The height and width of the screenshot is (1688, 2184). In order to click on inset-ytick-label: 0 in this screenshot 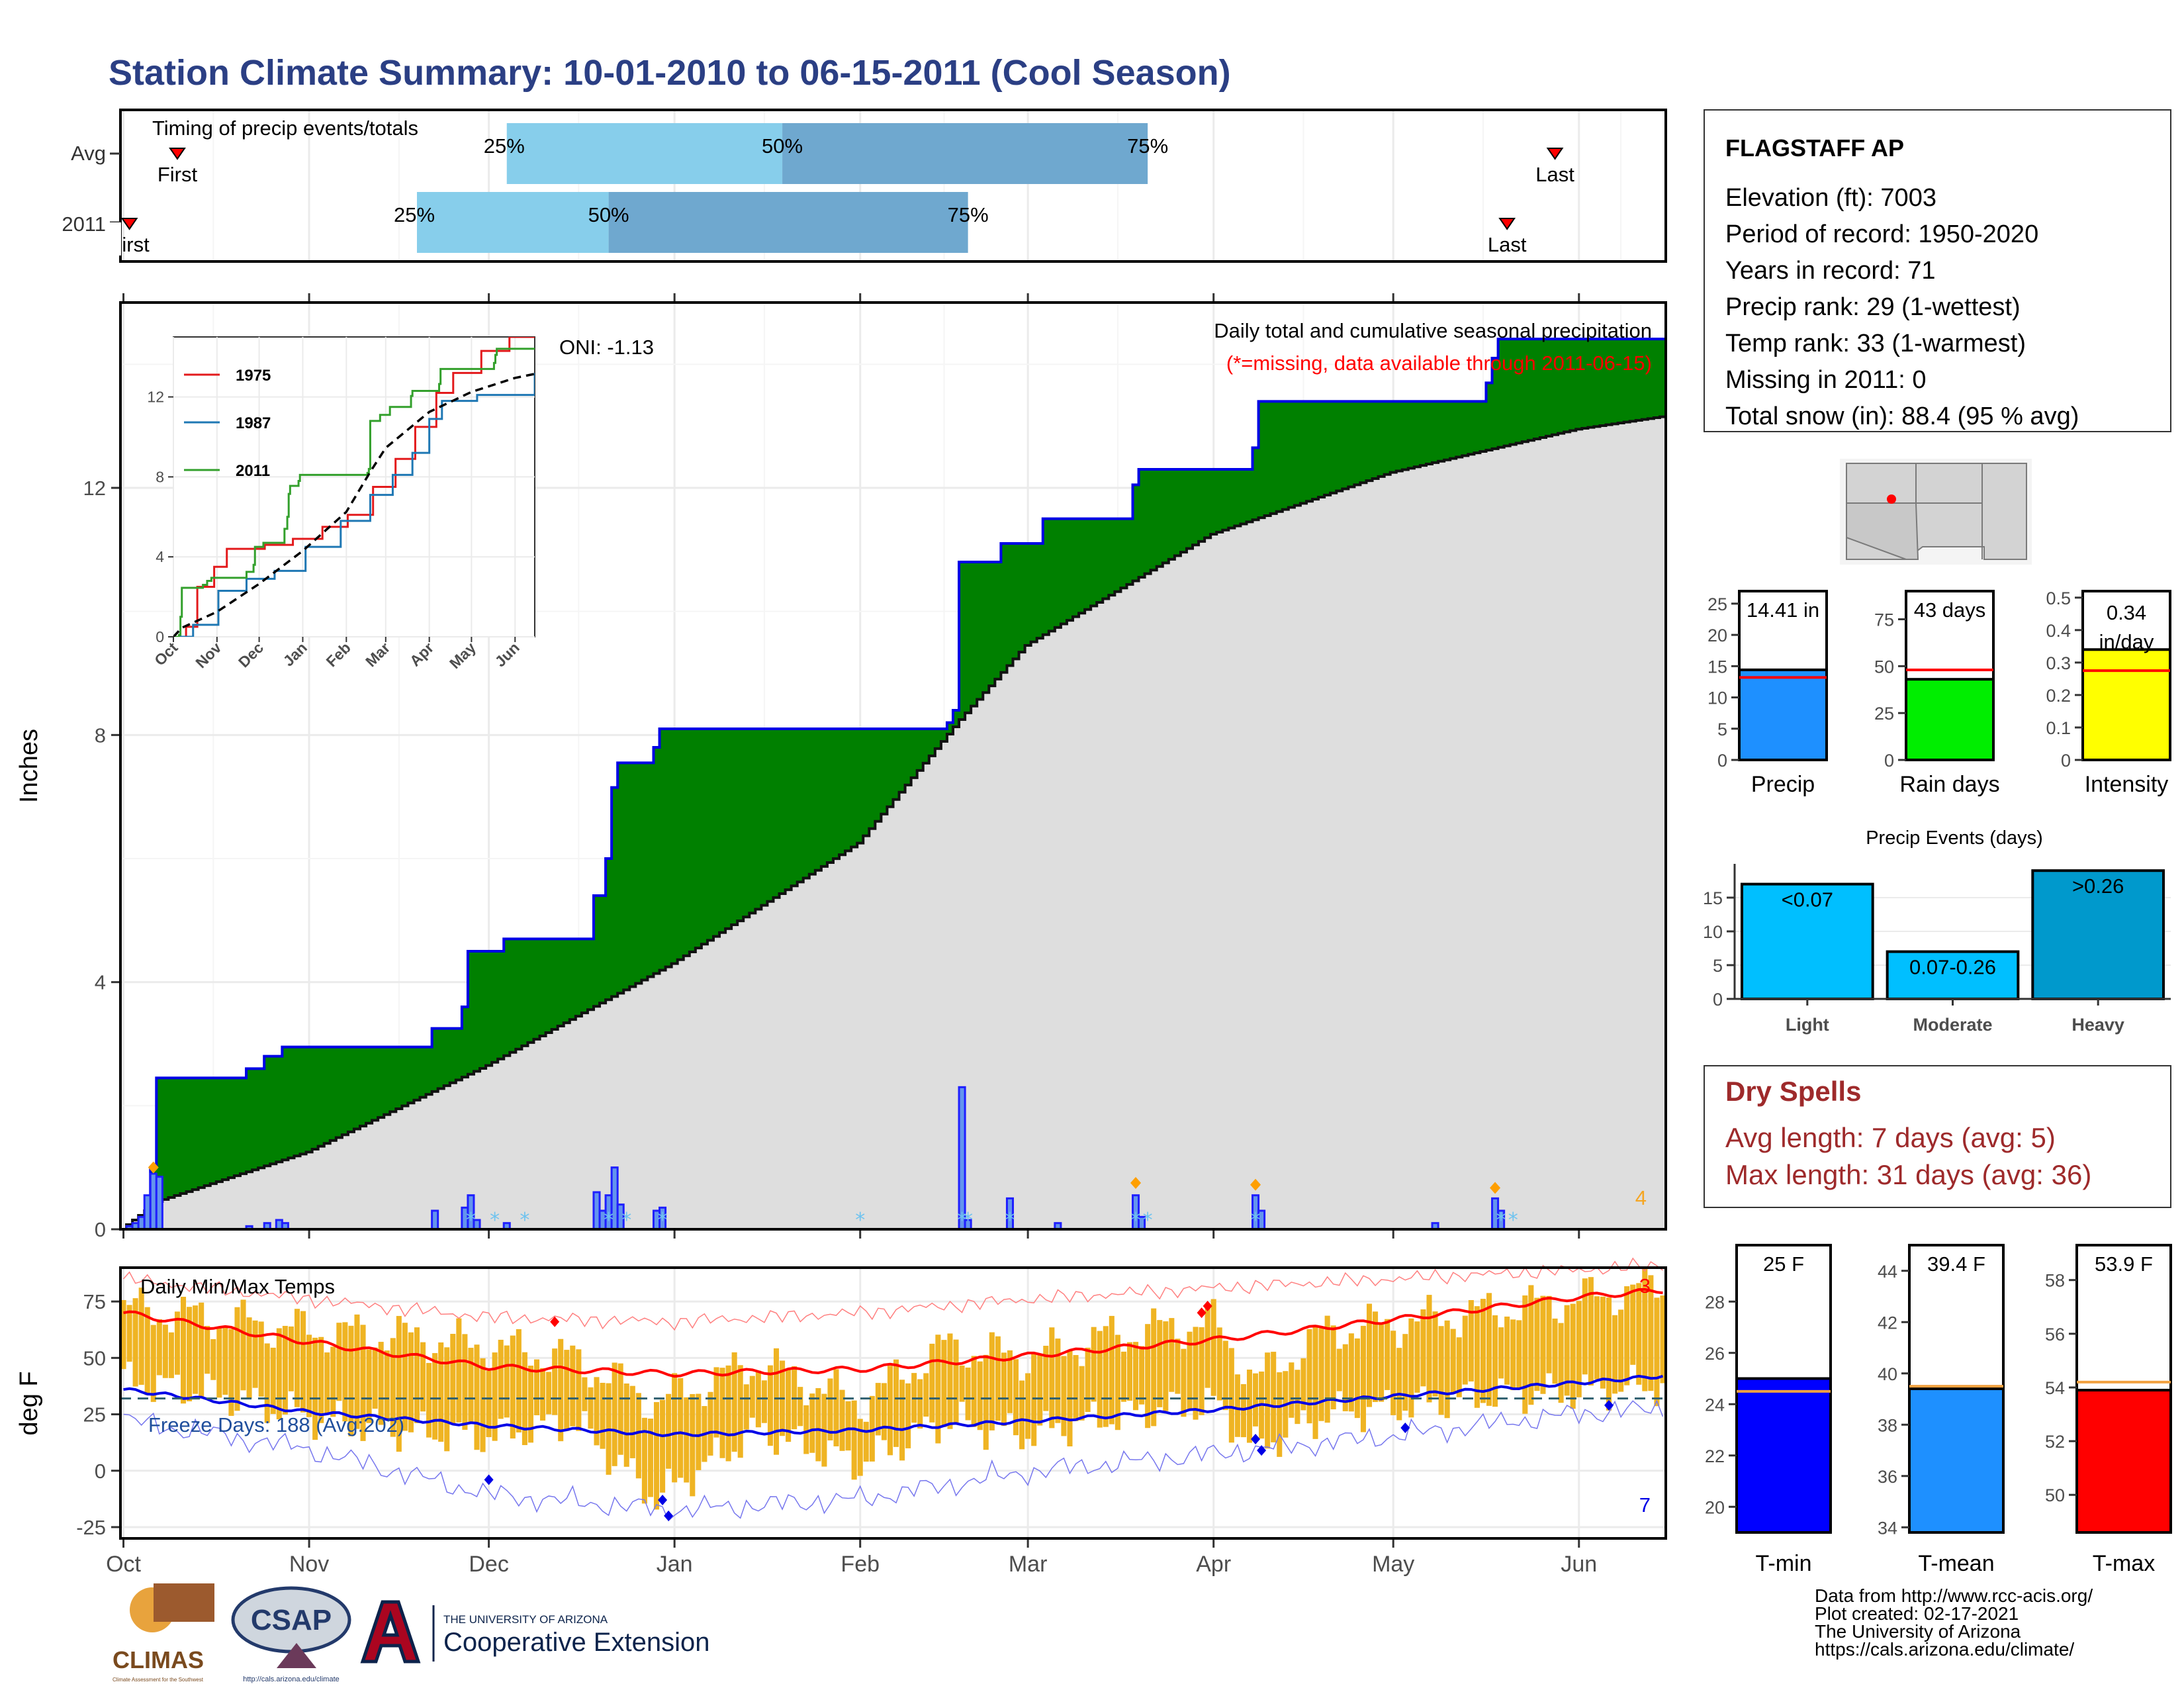, I will do `click(160, 636)`.